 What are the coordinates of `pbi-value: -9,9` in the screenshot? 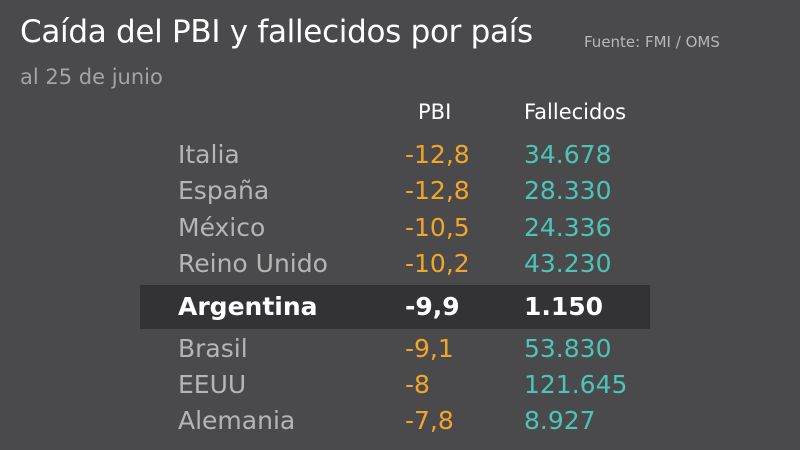 It's located at (432, 306).